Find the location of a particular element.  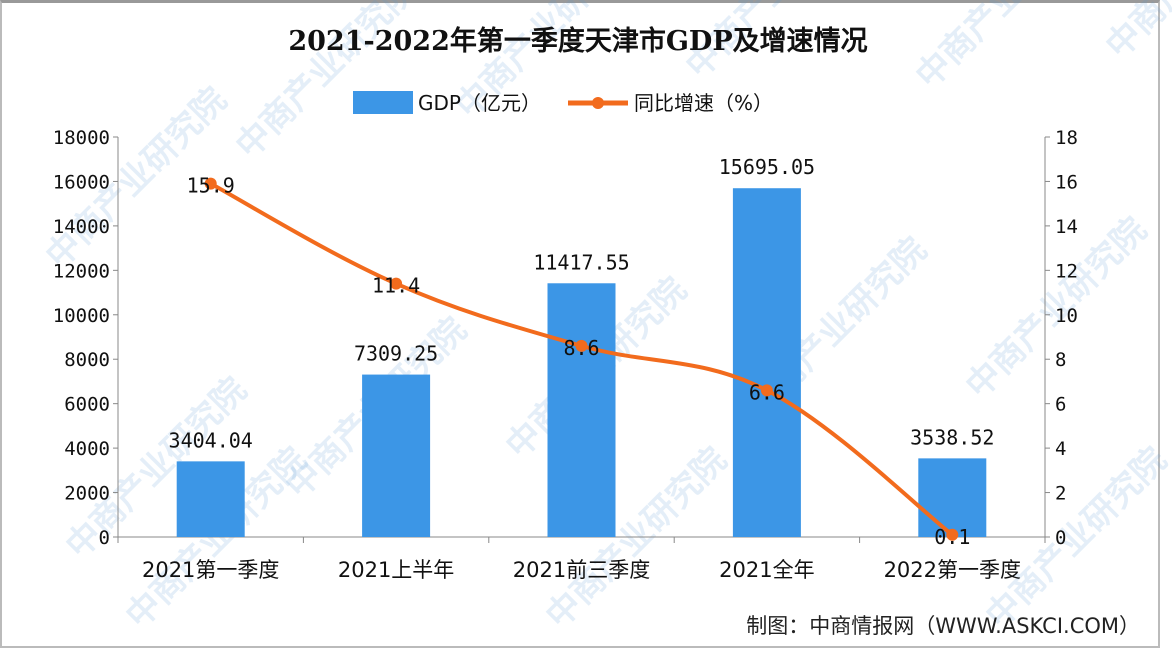

right-tick-label: 2 is located at coordinates (1060, 494).